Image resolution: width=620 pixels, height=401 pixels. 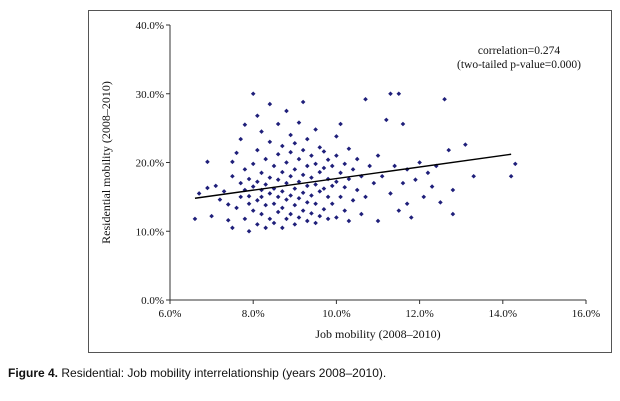 What do you see at coordinates (150, 232) in the screenshot?
I see `y-tick-label: 10.0%` at bounding box center [150, 232].